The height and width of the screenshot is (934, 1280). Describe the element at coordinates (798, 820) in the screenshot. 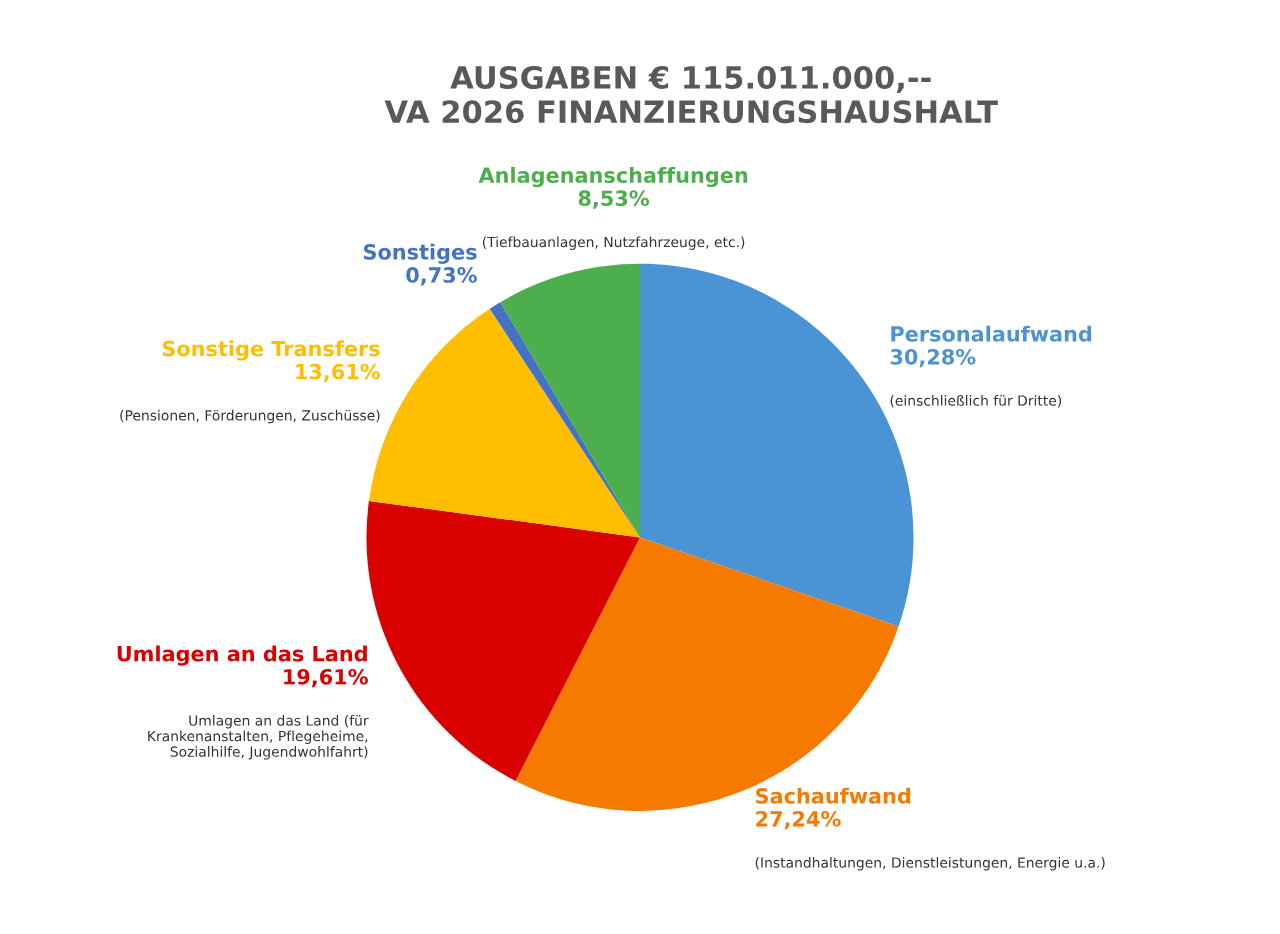

I see `data-label: 27,24%` at that location.